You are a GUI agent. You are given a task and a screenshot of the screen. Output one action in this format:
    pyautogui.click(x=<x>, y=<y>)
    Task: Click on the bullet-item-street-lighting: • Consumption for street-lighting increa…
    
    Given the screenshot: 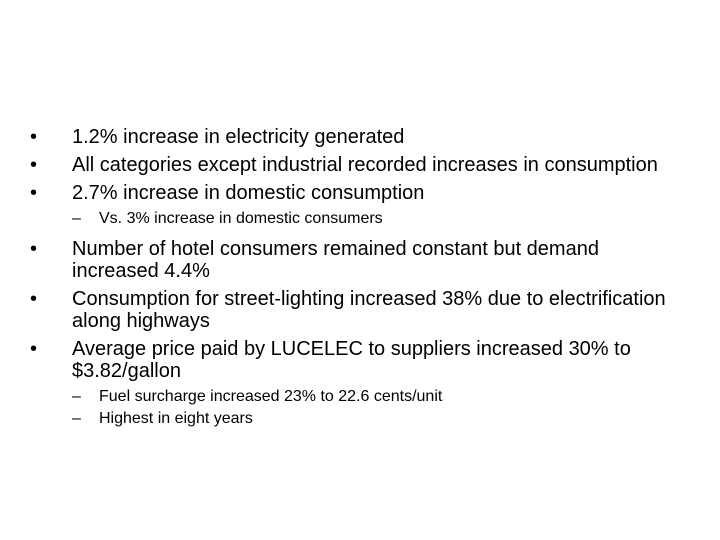 What is the action you would take?
    pyautogui.click(x=360, y=310)
    